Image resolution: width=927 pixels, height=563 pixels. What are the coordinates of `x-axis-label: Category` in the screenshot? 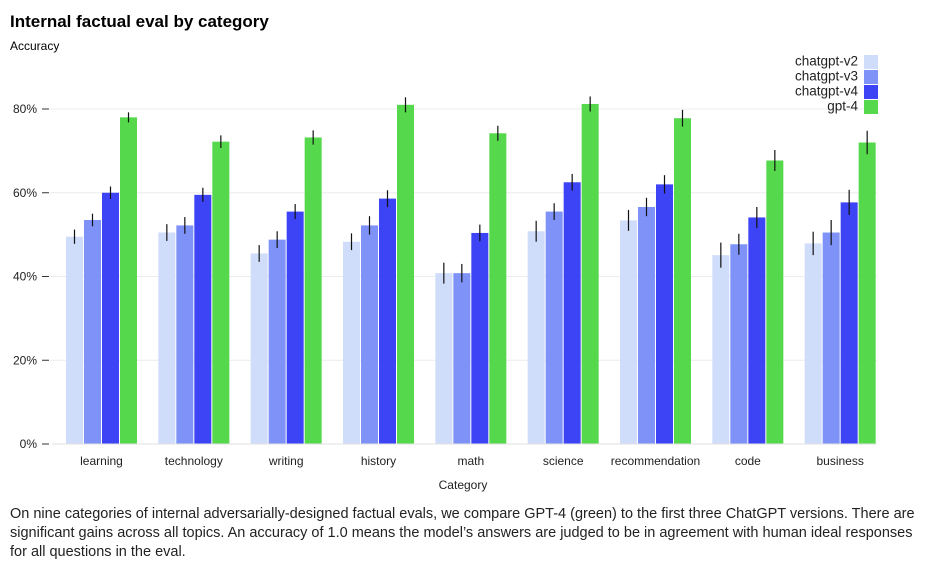 It's located at (463, 485).